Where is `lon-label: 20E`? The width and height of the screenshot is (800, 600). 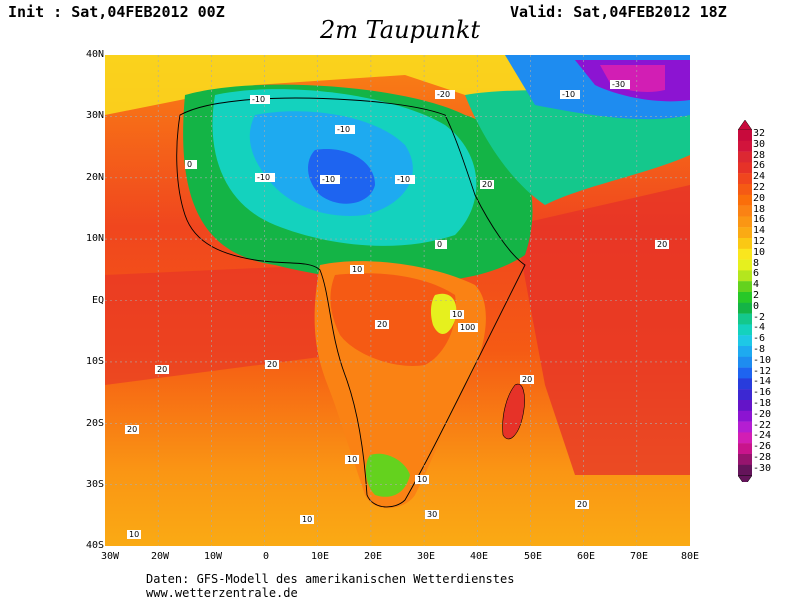
lon-label: 20E is located at coordinates (373, 556).